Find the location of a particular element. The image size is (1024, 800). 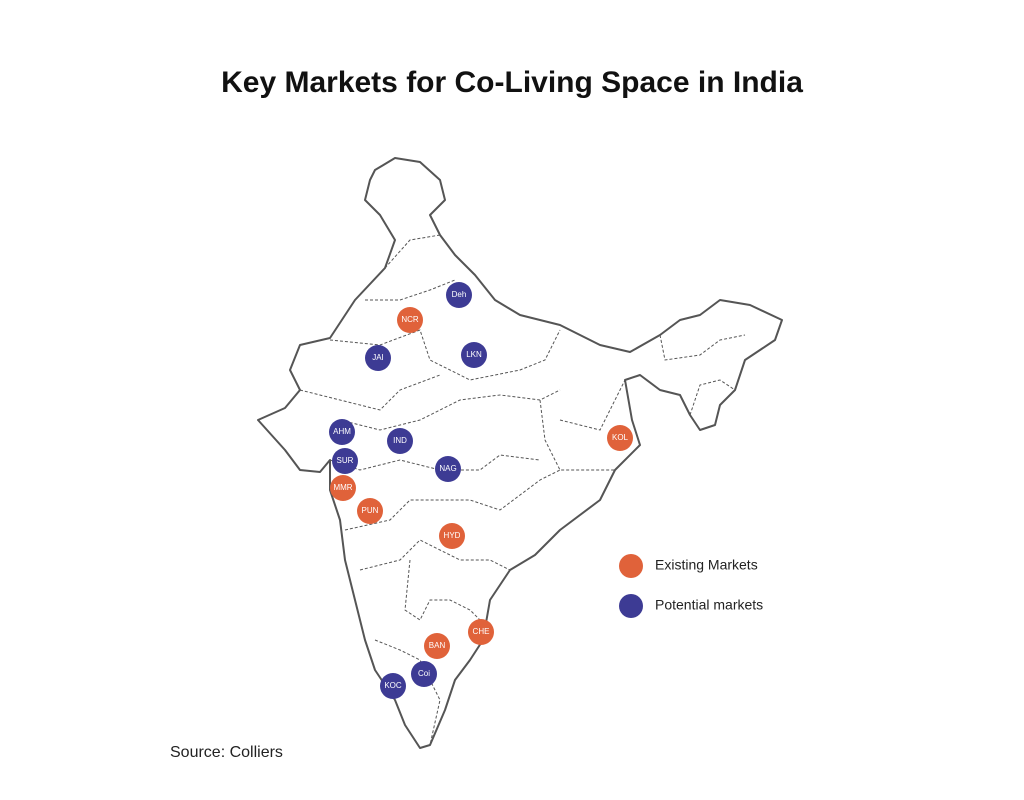

title: Key Markets for Co-Living Space in India is located at coordinates (512, 82).